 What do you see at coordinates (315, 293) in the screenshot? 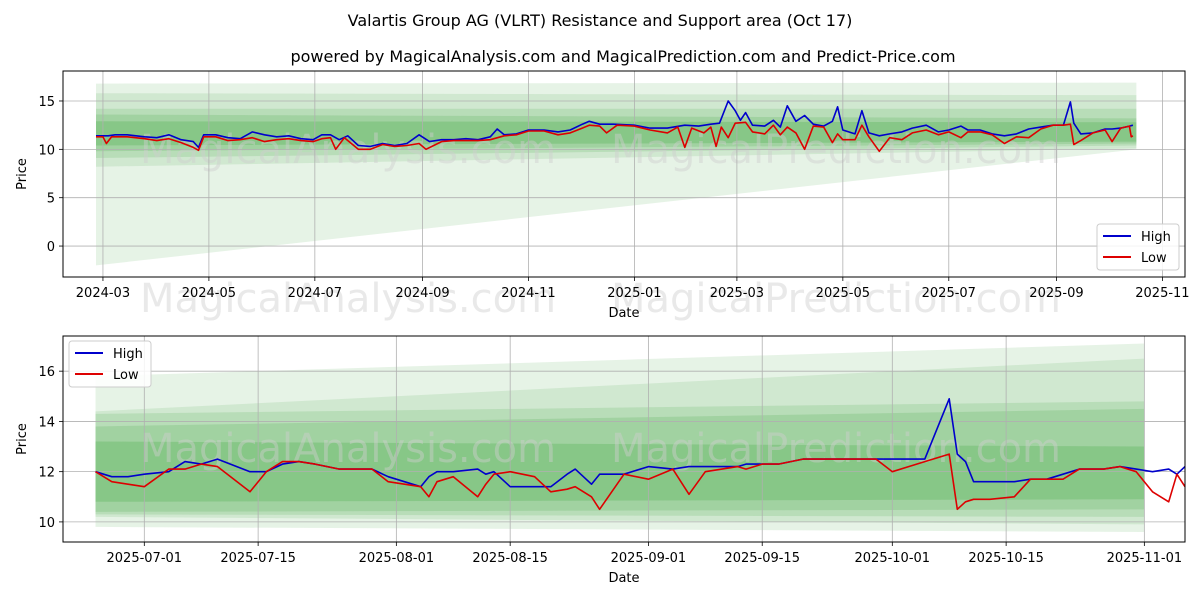
I see `full-range-x-tick-label: 2024-07` at bounding box center [315, 293].